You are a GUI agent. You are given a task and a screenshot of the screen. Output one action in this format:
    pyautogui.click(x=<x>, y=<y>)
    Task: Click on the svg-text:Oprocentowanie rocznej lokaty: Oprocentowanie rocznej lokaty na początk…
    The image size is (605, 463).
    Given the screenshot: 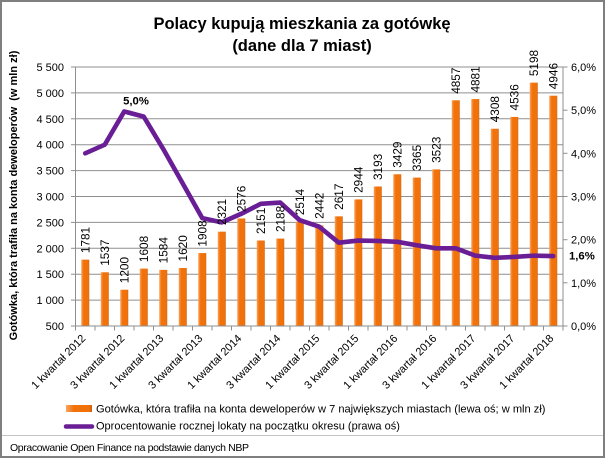 What is the action you would take?
    pyautogui.click(x=248, y=427)
    